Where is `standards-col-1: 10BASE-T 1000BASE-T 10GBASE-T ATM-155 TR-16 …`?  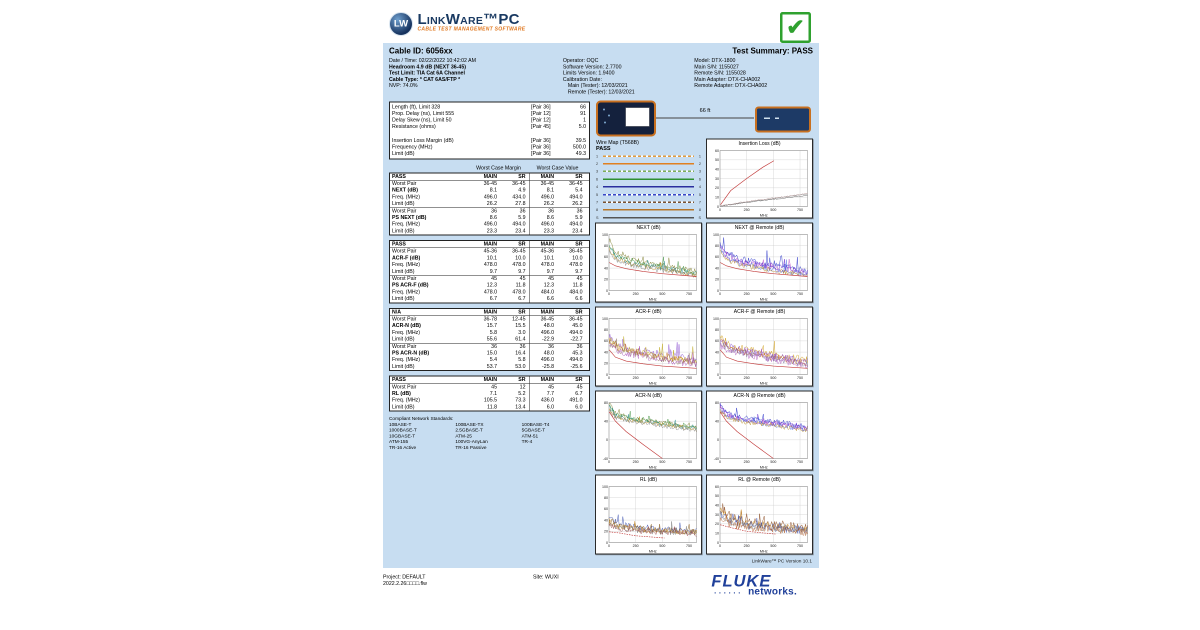 standards-col-1: 10BASE-T 1000BASE-T 10GBASE-T ATM-155 TR-16 … is located at coordinates (422, 436).